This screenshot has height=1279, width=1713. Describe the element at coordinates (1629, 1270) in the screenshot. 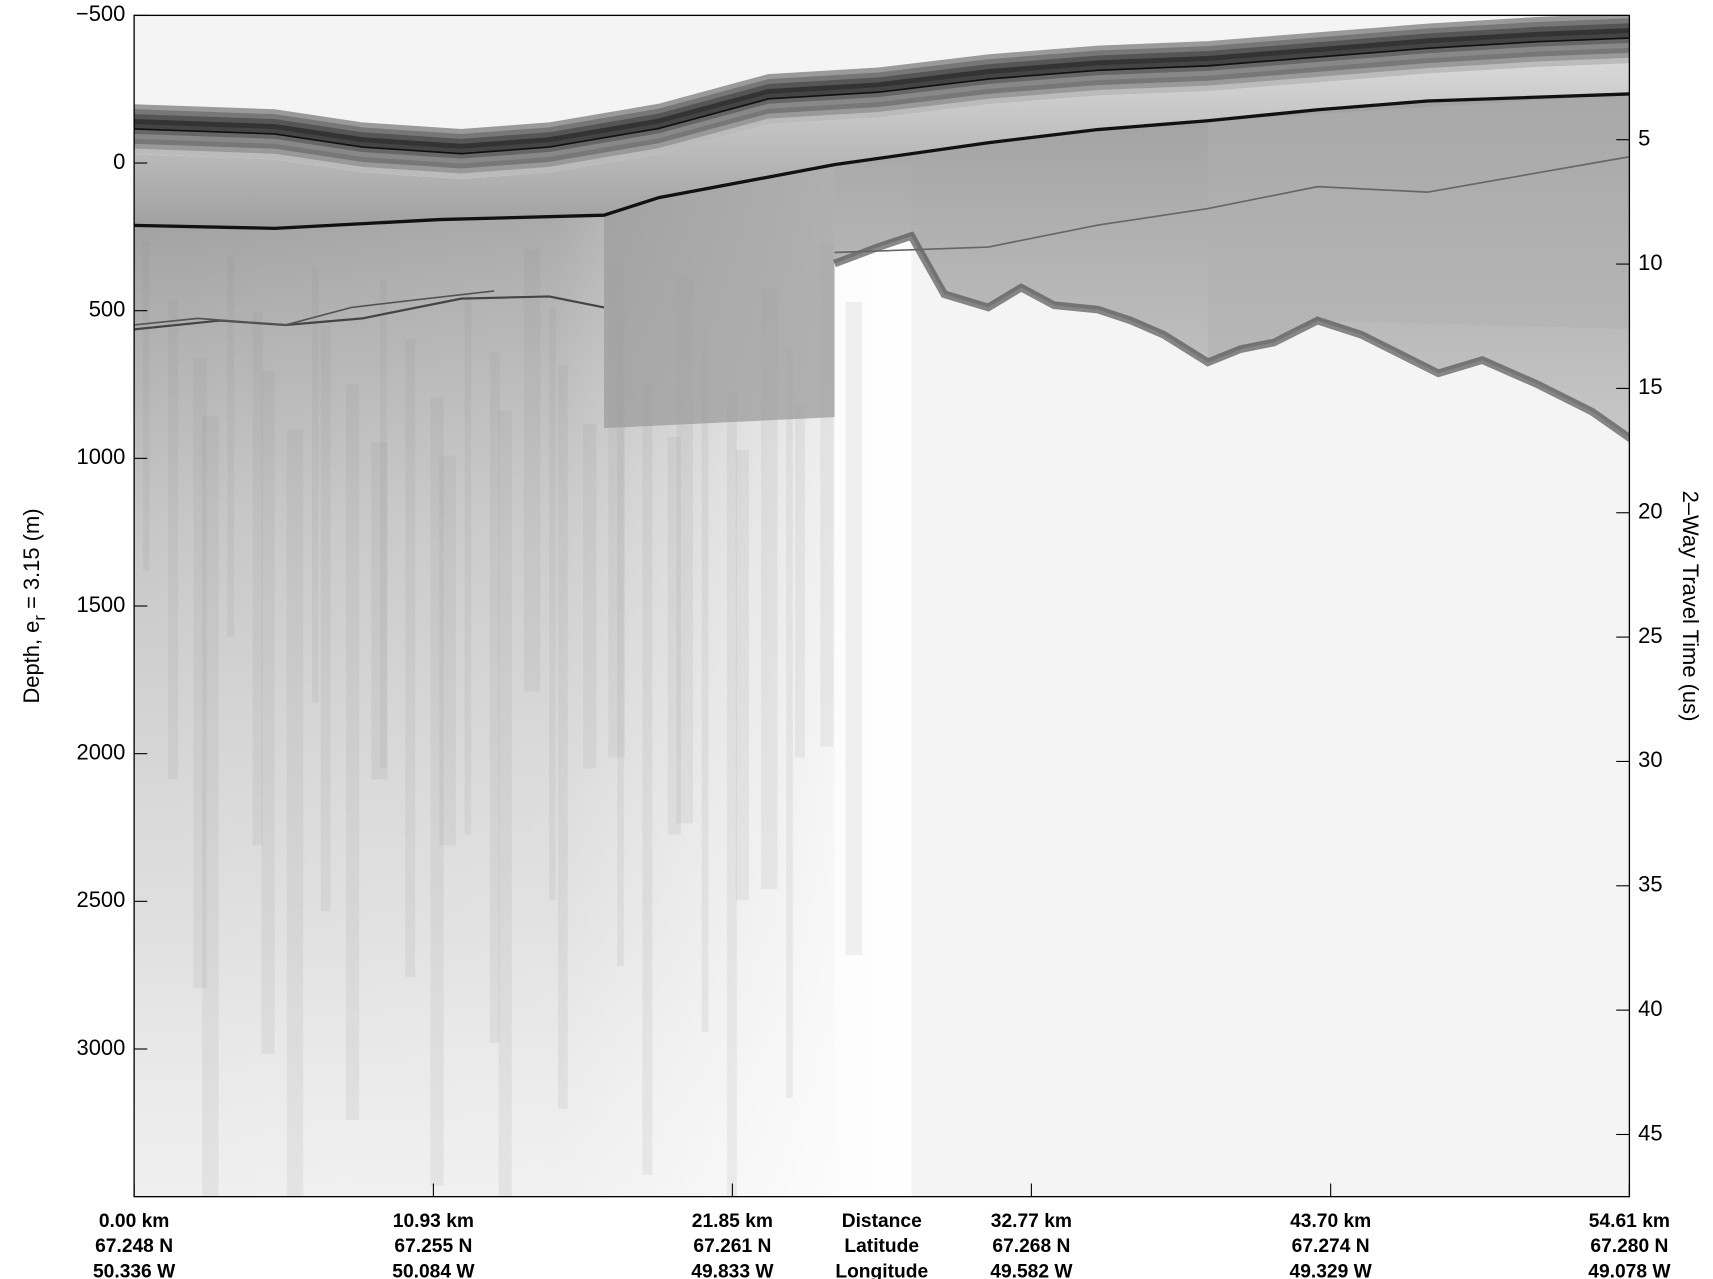

I see `longitude-label: 49.078 W` at that location.